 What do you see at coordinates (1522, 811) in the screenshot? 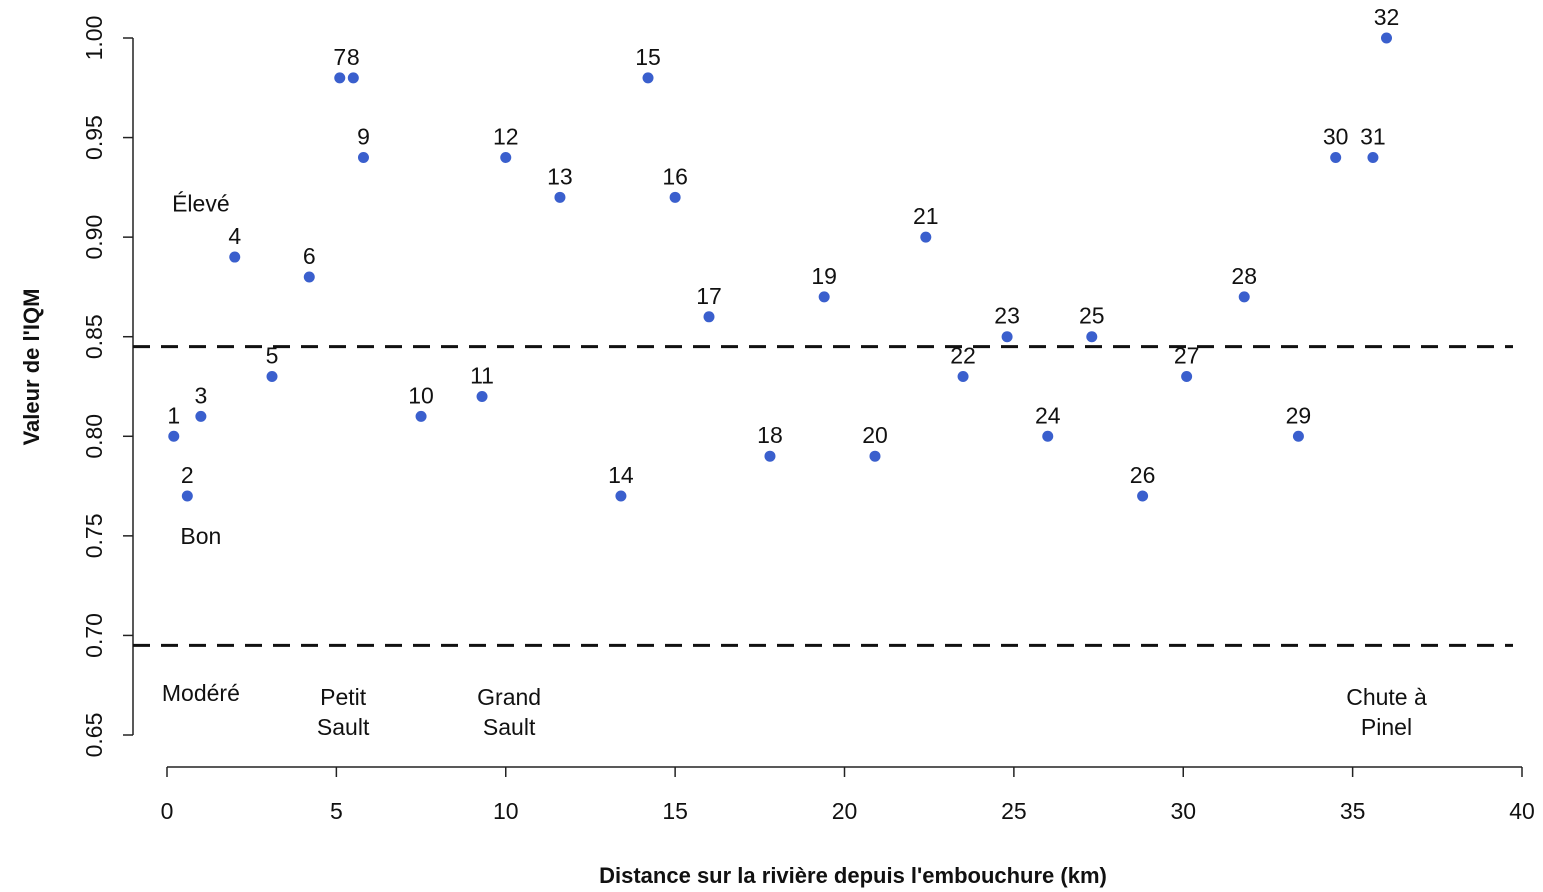
I see `x-tick-label: 40` at bounding box center [1522, 811].